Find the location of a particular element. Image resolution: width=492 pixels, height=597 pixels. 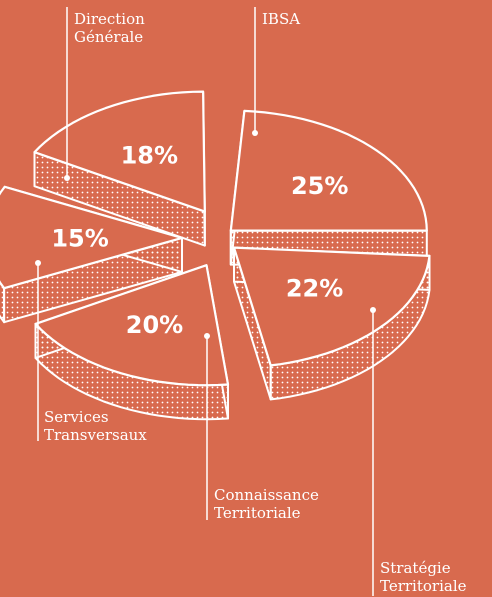

slice-category-label: Direction Générale is located at coordinates (109, 28).